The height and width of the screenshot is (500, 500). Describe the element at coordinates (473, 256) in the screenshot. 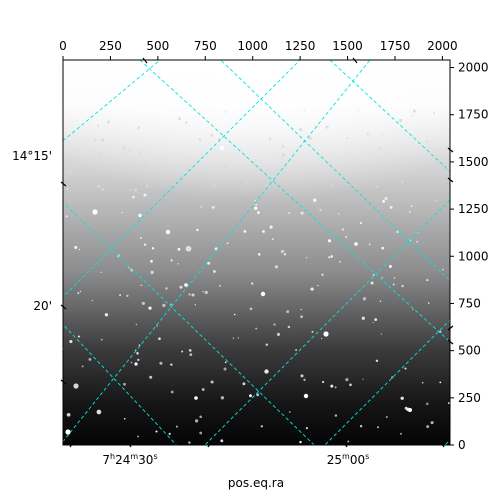

I see `y-tick-label: 1000` at that location.